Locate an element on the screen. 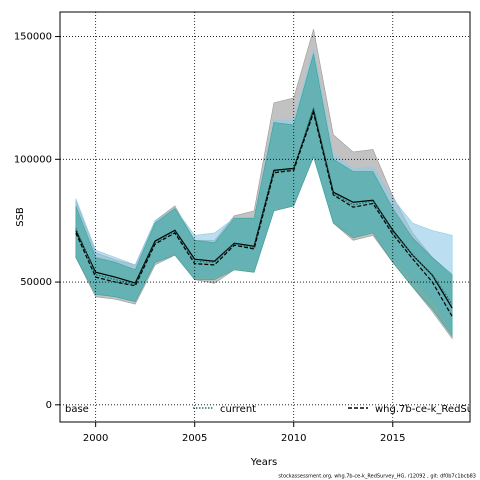  x-tick-label: 2010 is located at coordinates (293, 438).